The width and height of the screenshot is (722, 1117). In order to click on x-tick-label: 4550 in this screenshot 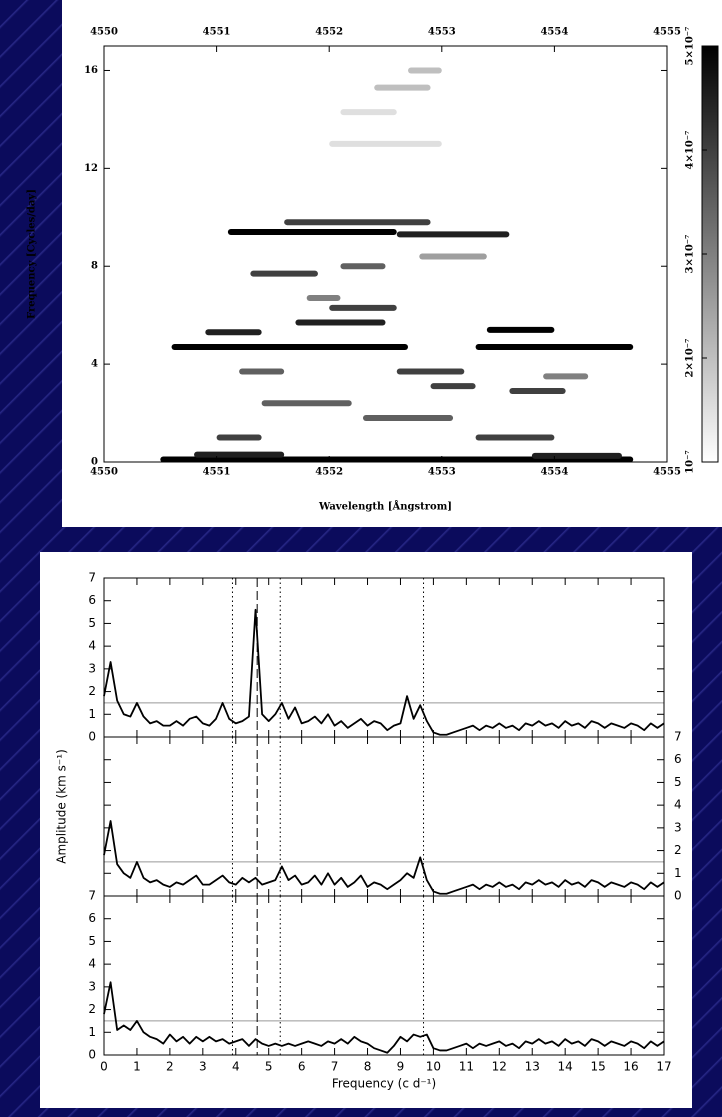, I will do `click(104, 472)`.